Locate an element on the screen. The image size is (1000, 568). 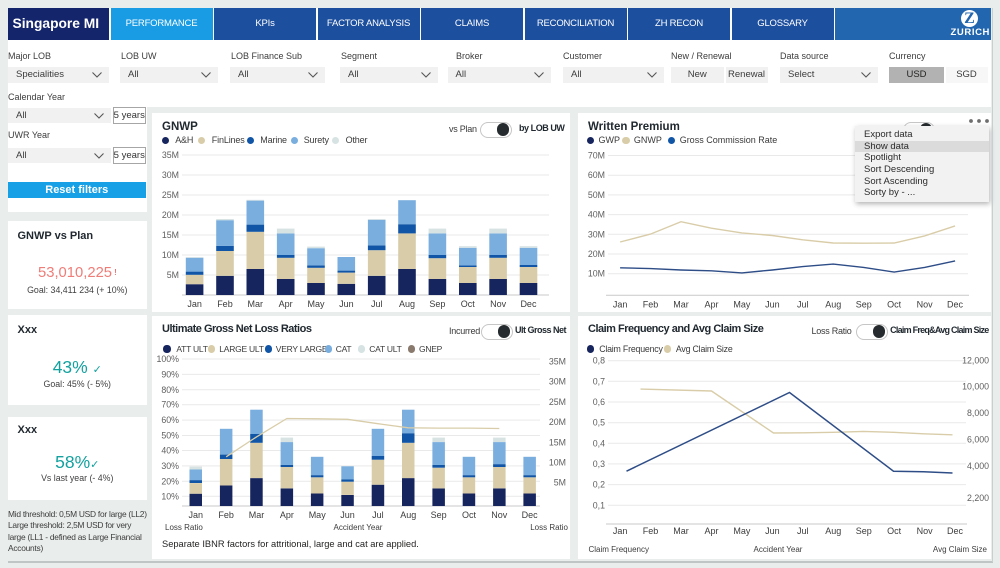
svg-text: 20% is located at coordinates (170, 481).